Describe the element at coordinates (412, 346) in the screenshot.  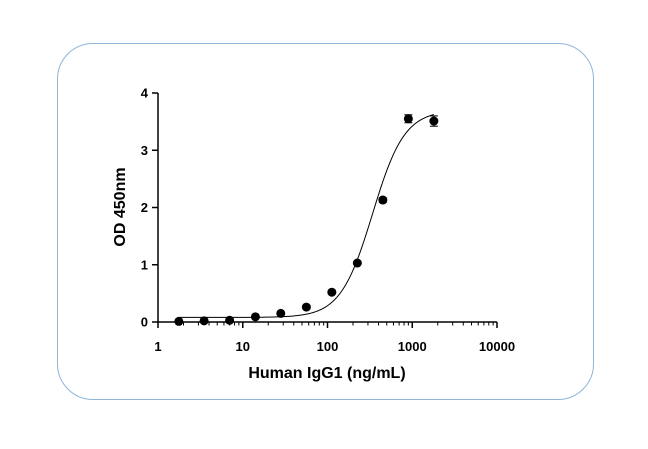
I see `x-tick-label: 1000` at that location.